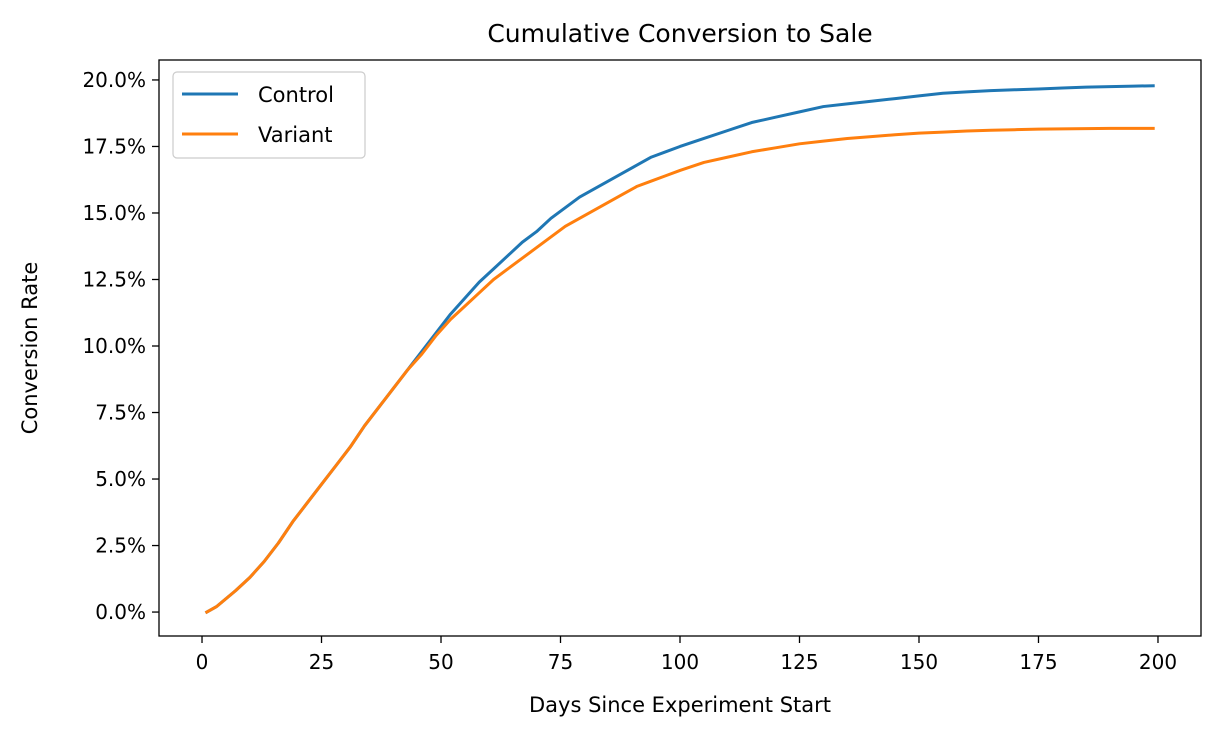  I want to click on y-tick-label: 7.5%, so click(120, 413).